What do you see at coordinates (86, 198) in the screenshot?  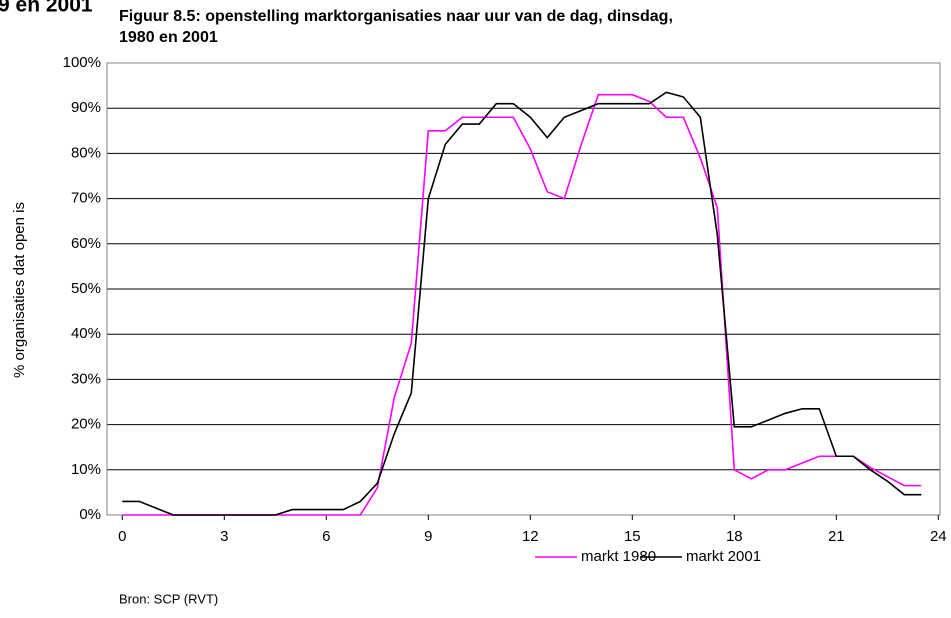 I see `y-tick-label: 70%` at bounding box center [86, 198].